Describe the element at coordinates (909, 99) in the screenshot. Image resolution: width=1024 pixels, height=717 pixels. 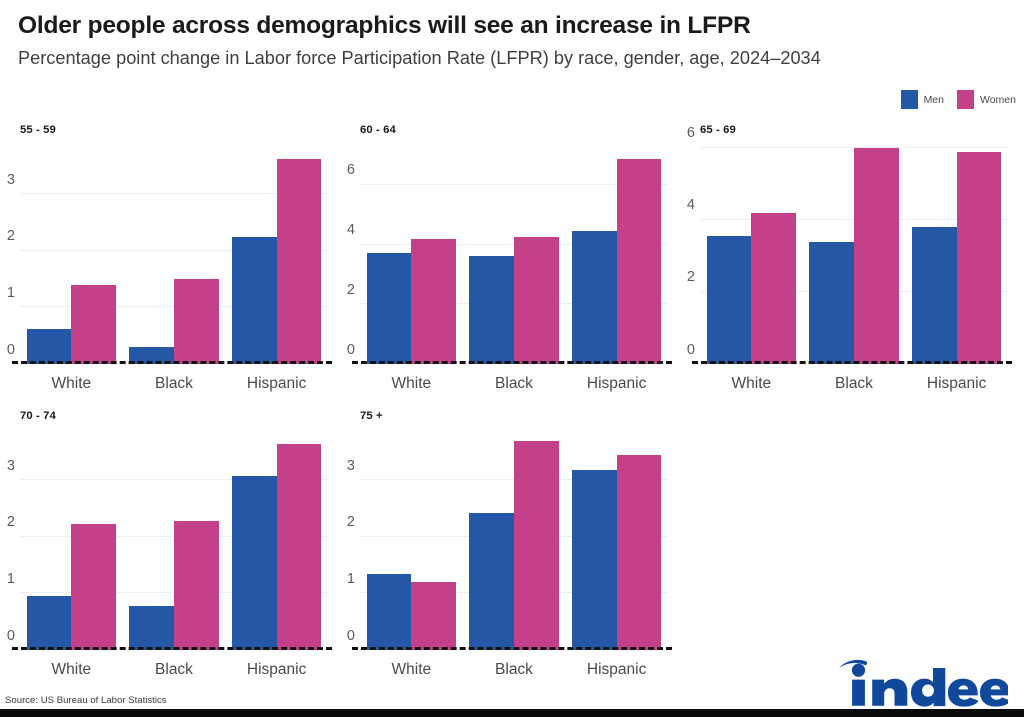
I see `men-swatch` at that location.